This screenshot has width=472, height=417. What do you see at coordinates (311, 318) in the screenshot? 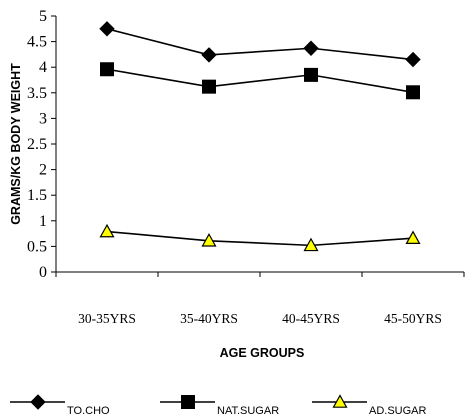
I see `x-tick-label: 40-45YRS` at bounding box center [311, 318].